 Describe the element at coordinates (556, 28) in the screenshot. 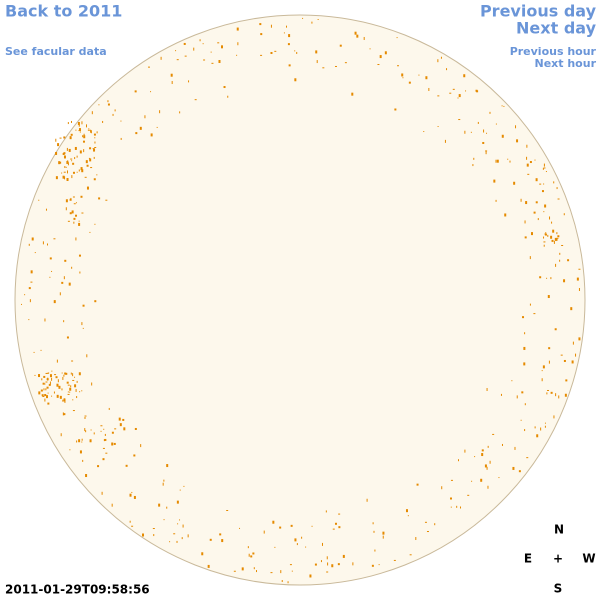

I see `next-day-link: Next day` at that location.